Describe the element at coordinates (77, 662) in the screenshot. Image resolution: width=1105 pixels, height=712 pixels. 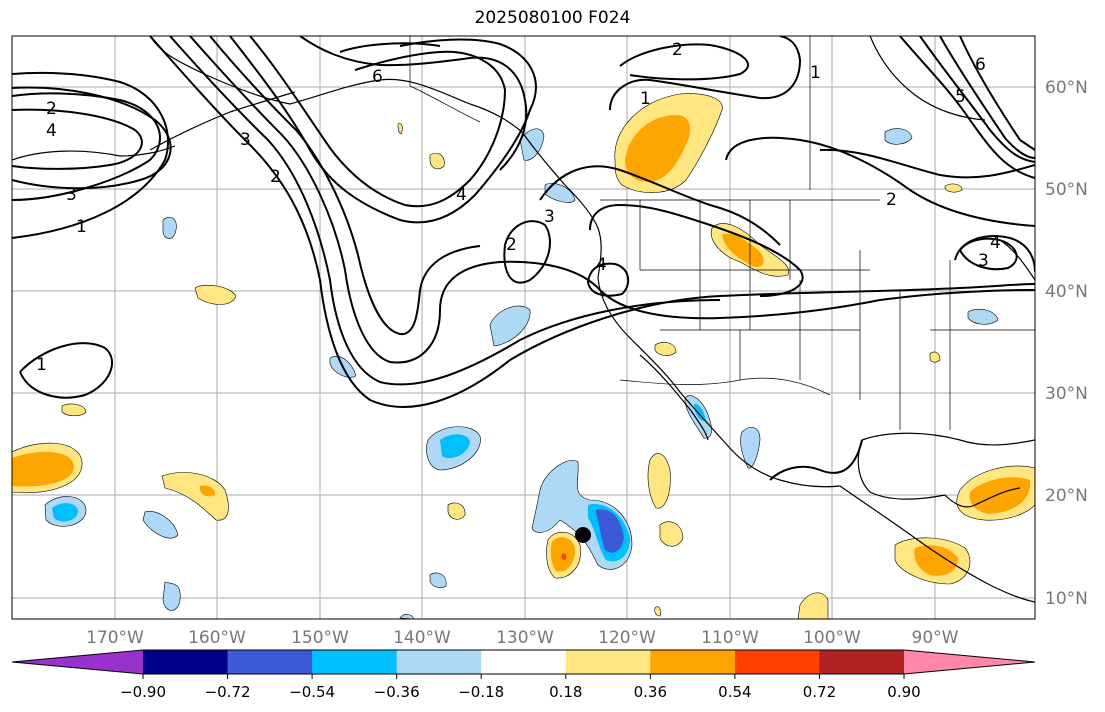
I see `colorbar-extend-low` at that location.